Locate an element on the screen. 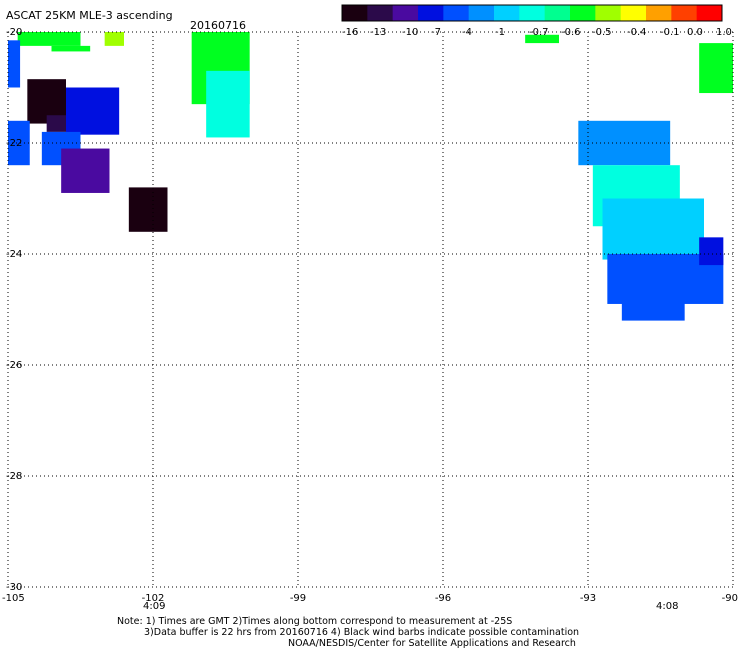 The height and width of the screenshot is (650, 740). colorbar-label: -4 is located at coordinates (467, 32).